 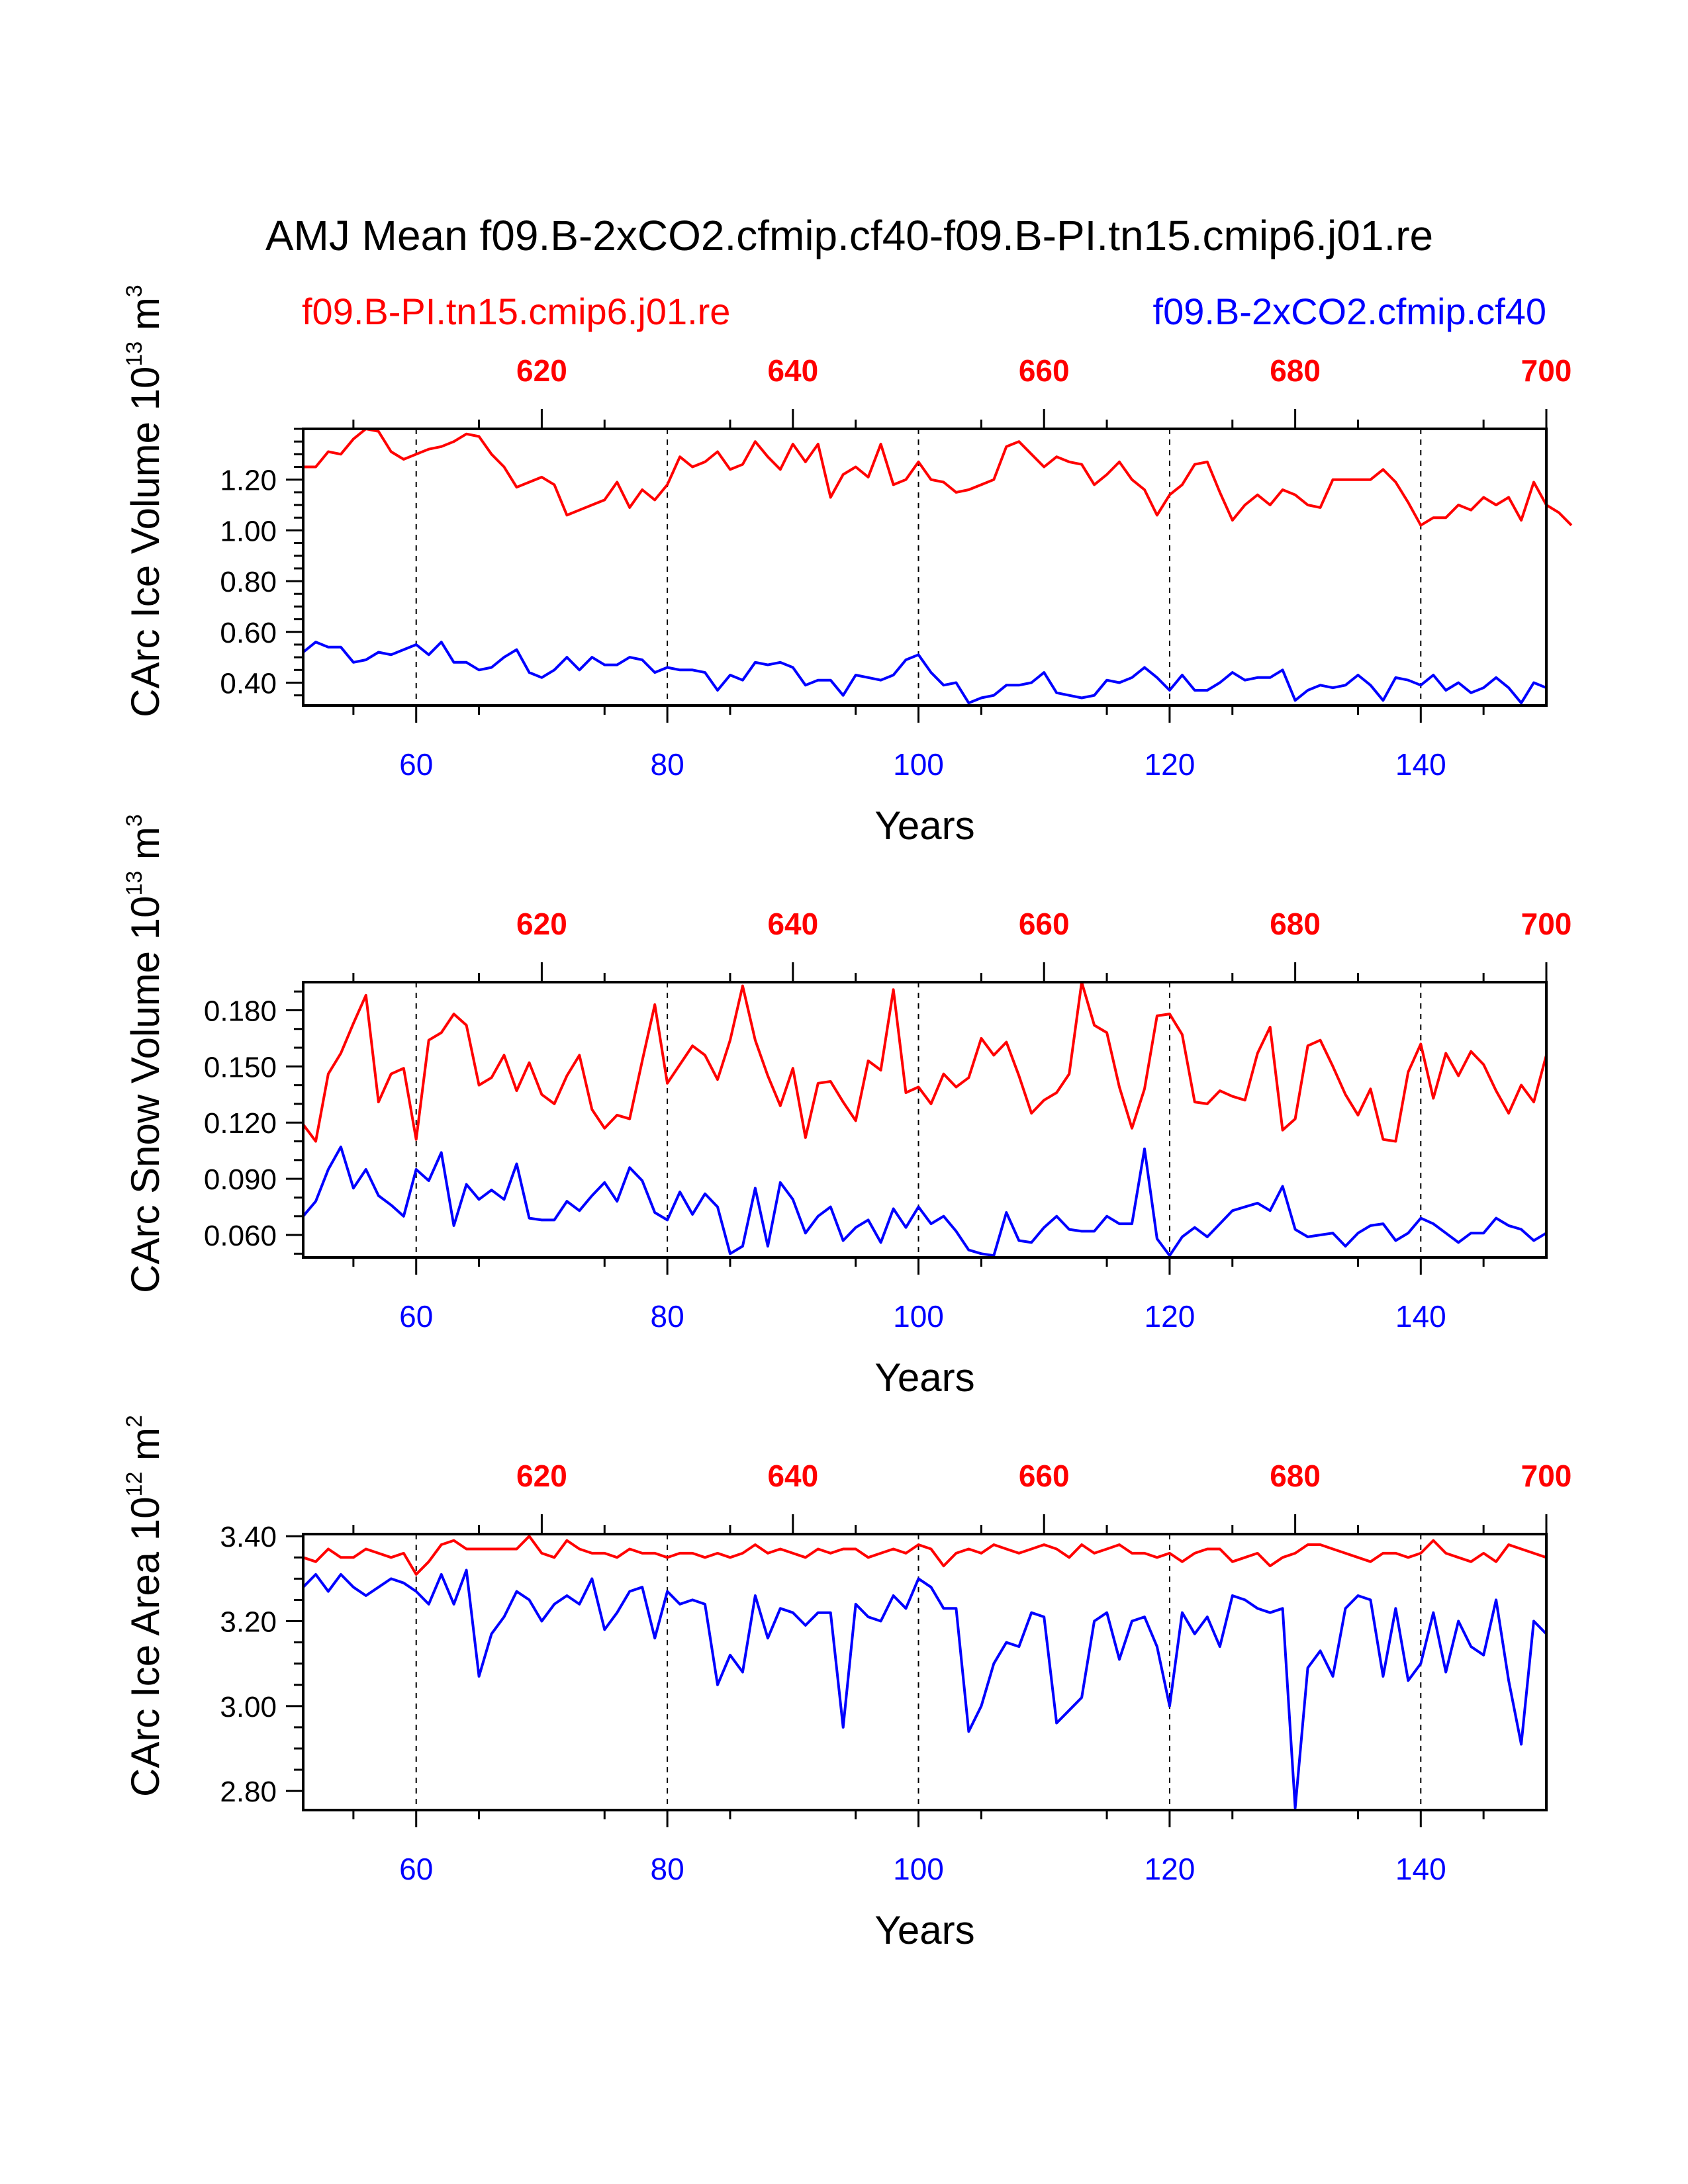 What do you see at coordinates (240, 1179) in the screenshot?
I see `y-tick-label: 0.090` at bounding box center [240, 1179].